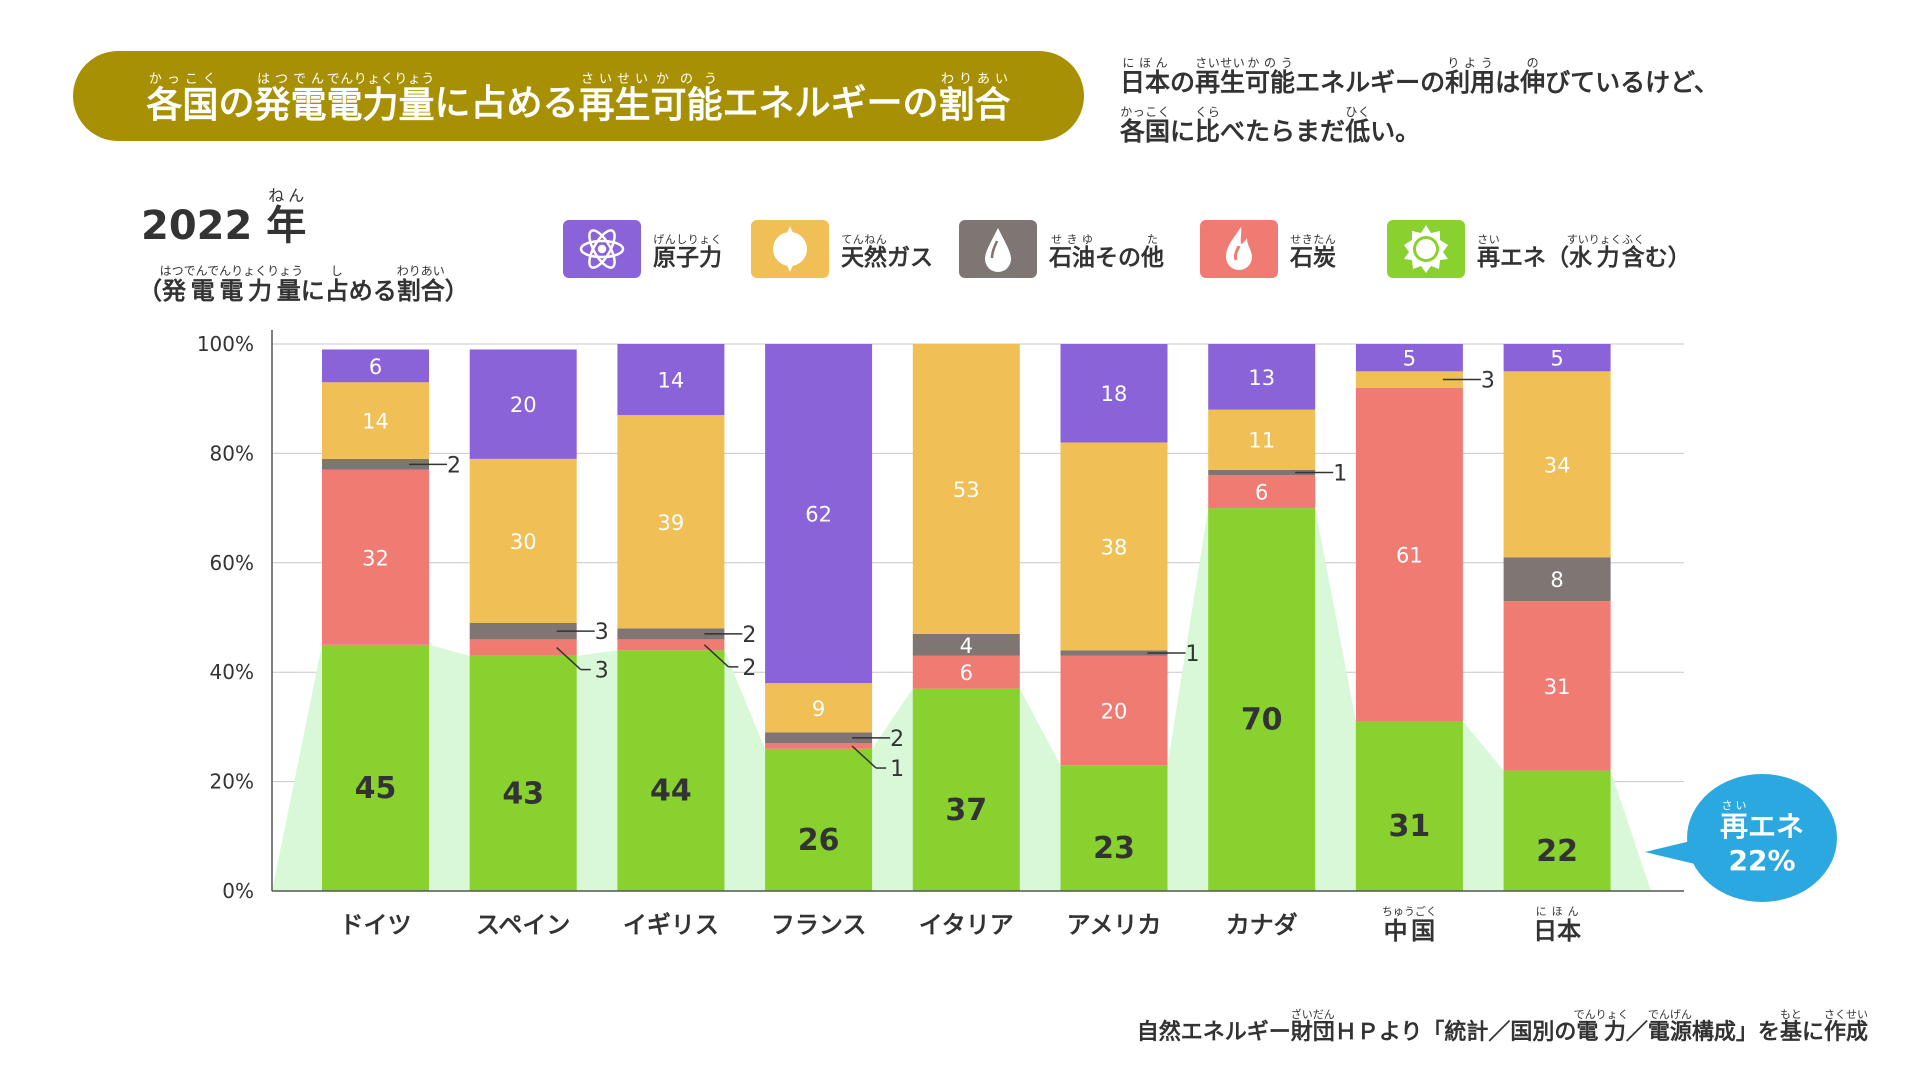 The height and width of the screenshot is (1080, 1920). I want to click on ruby-base: 発電, so click(290, 105).